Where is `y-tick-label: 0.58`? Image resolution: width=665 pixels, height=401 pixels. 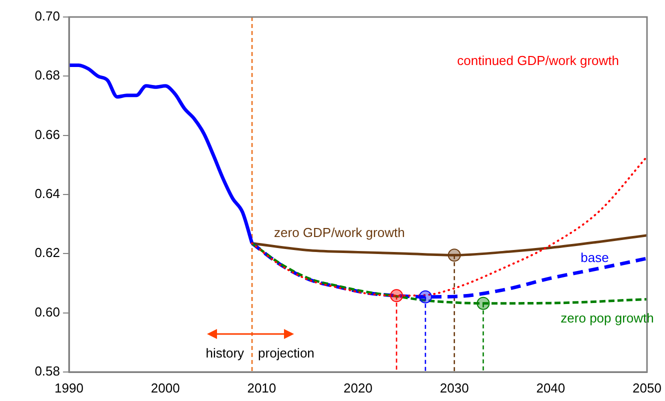
y-tick-label: 0.58 is located at coordinates (47, 371).